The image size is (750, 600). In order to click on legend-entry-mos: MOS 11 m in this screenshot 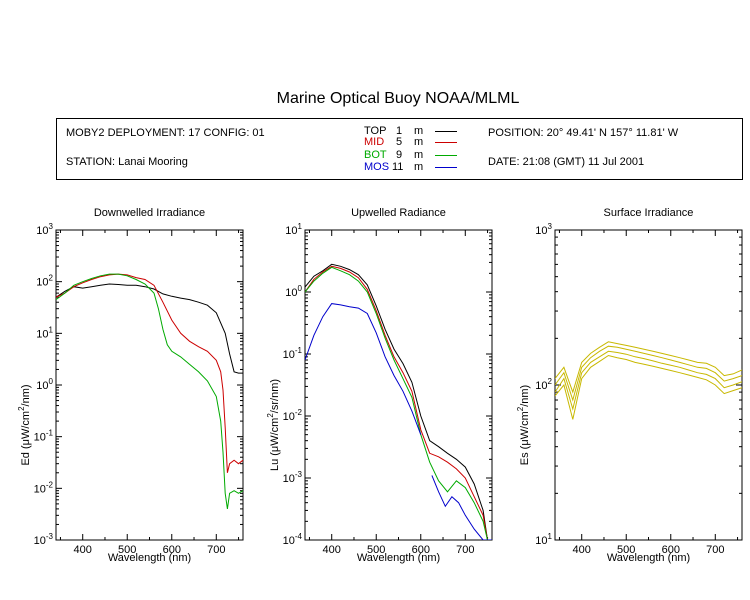, I will do `click(393, 167)`.